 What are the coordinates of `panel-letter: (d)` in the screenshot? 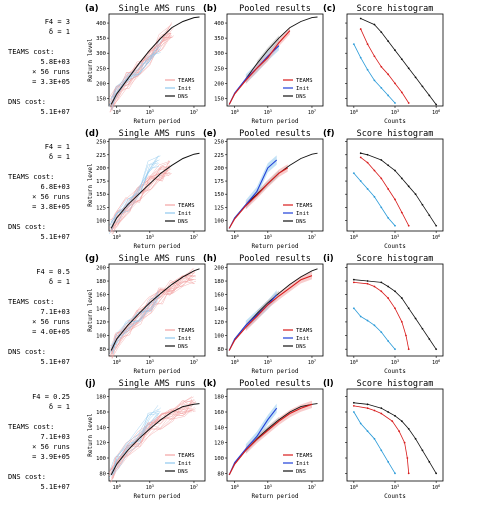 It's located at (92, 134).